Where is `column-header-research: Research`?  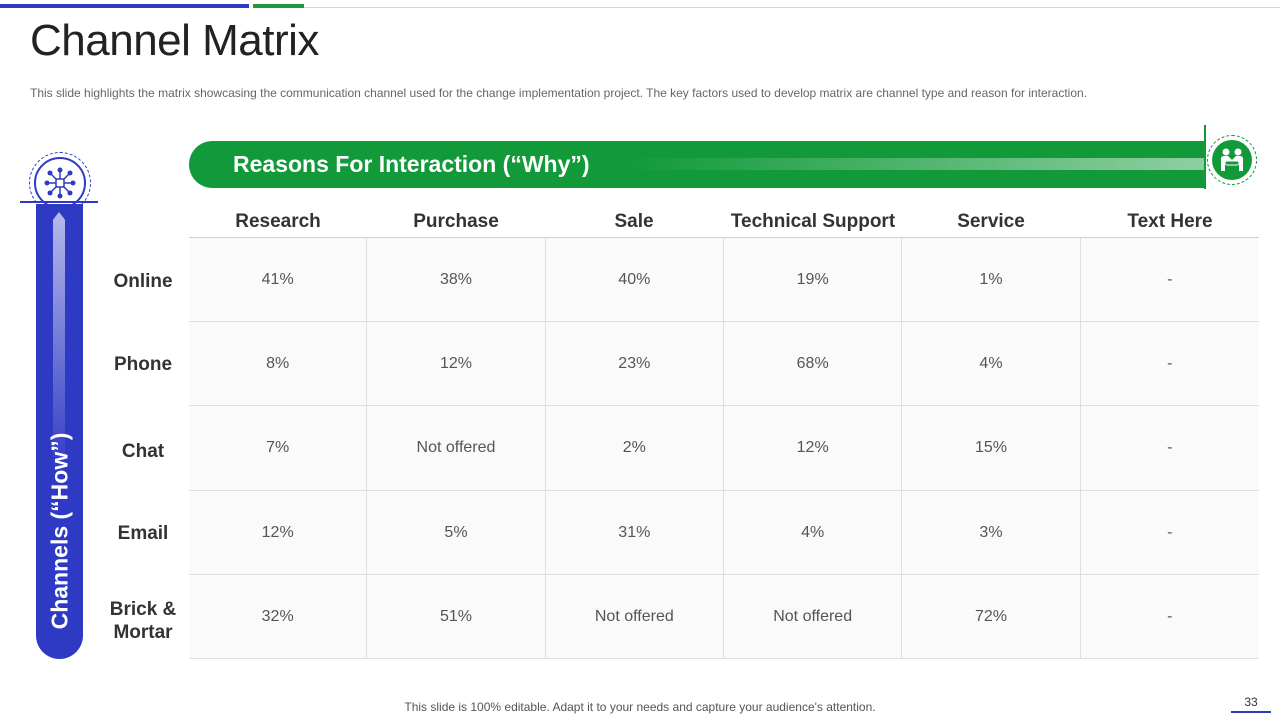
column-header-research: Research is located at coordinates (278, 221).